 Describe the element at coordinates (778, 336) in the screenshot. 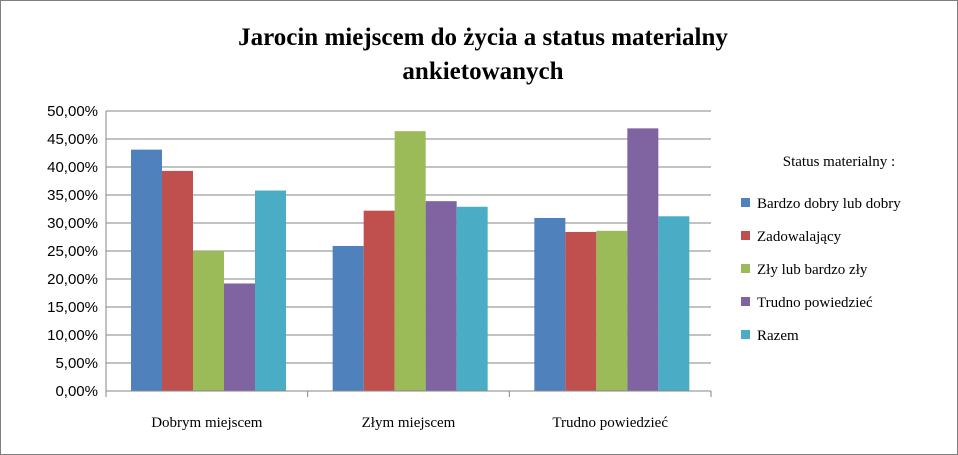

I see `legend-label: Razem` at that location.